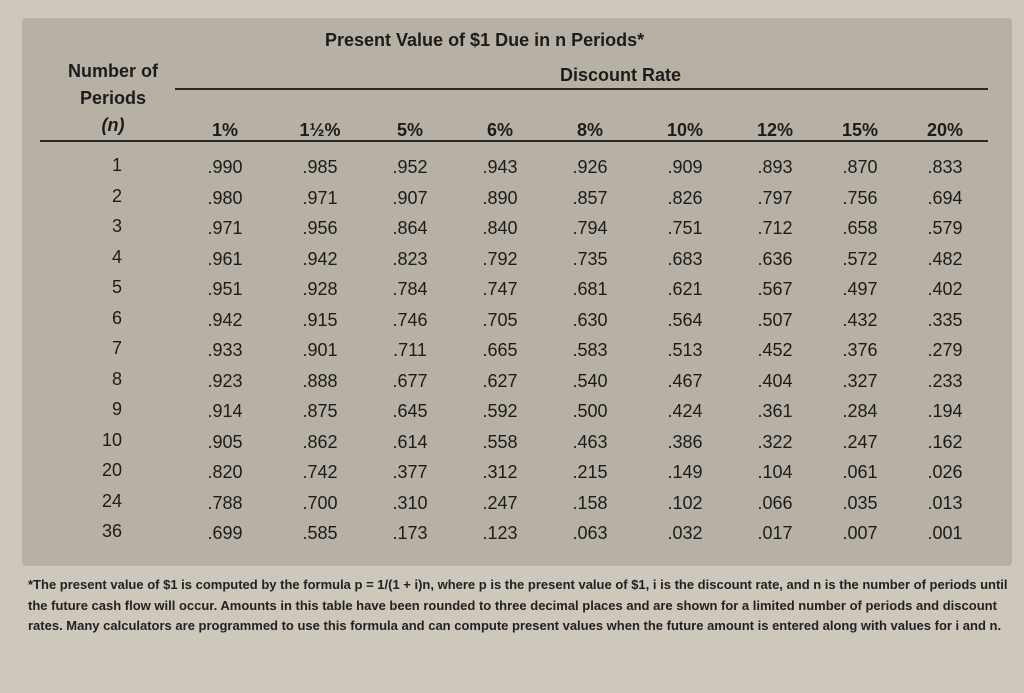 The height and width of the screenshot is (693, 1024). I want to click on period-cell: 6, so click(116, 317).